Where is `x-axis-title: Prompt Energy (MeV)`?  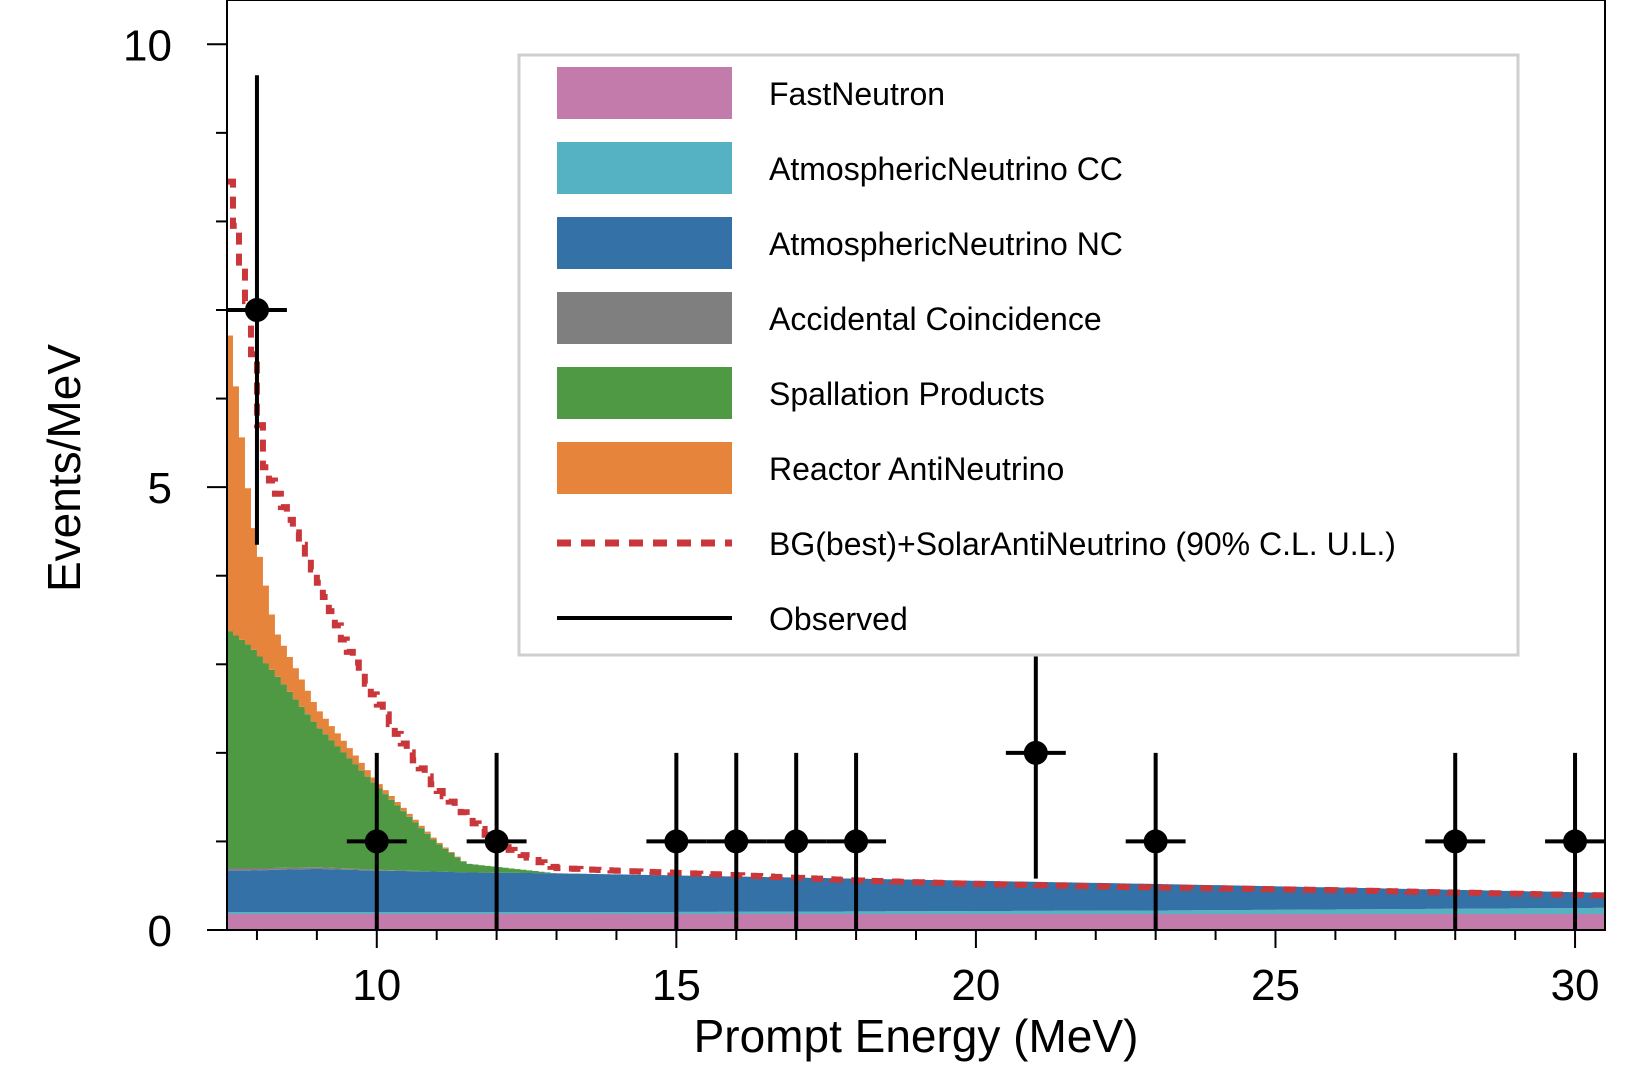
x-axis-title: Prompt Energy (MeV) is located at coordinates (916, 1036).